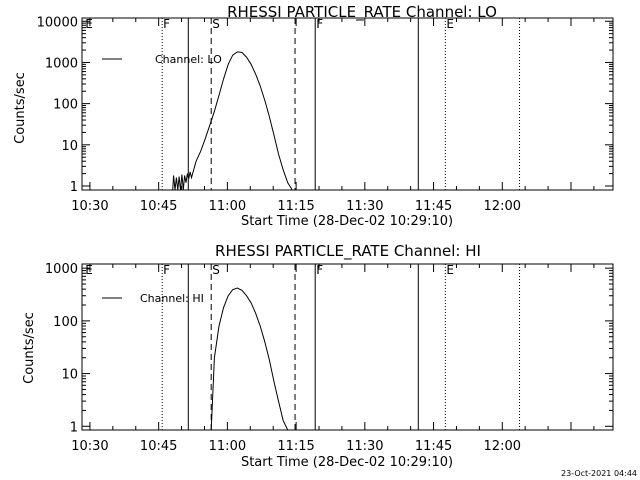  Describe the element at coordinates (433, 206) in the screenshot. I see `lo-x-tick-label: 11:45` at that location.